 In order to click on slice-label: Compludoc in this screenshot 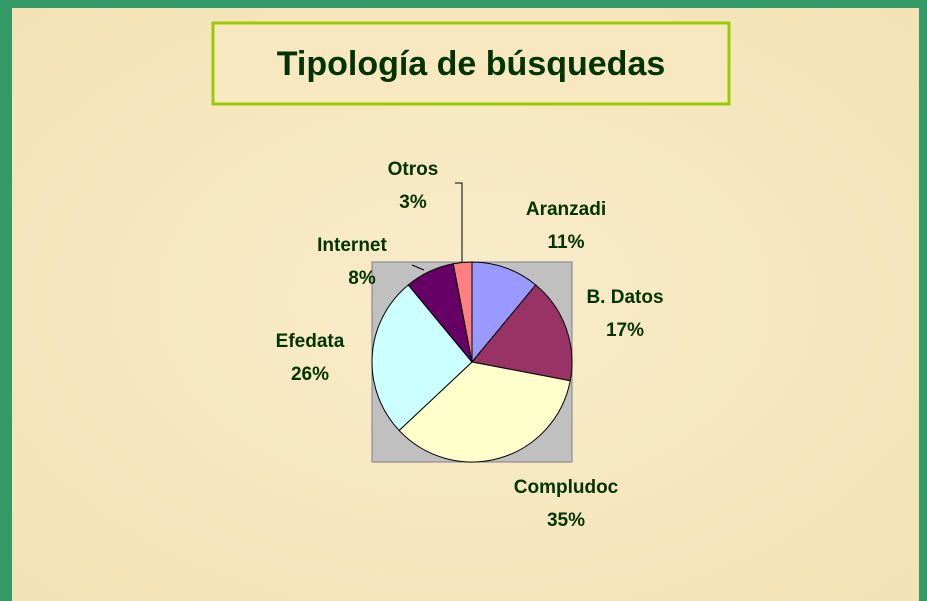, I will do `click(566, 487)`.